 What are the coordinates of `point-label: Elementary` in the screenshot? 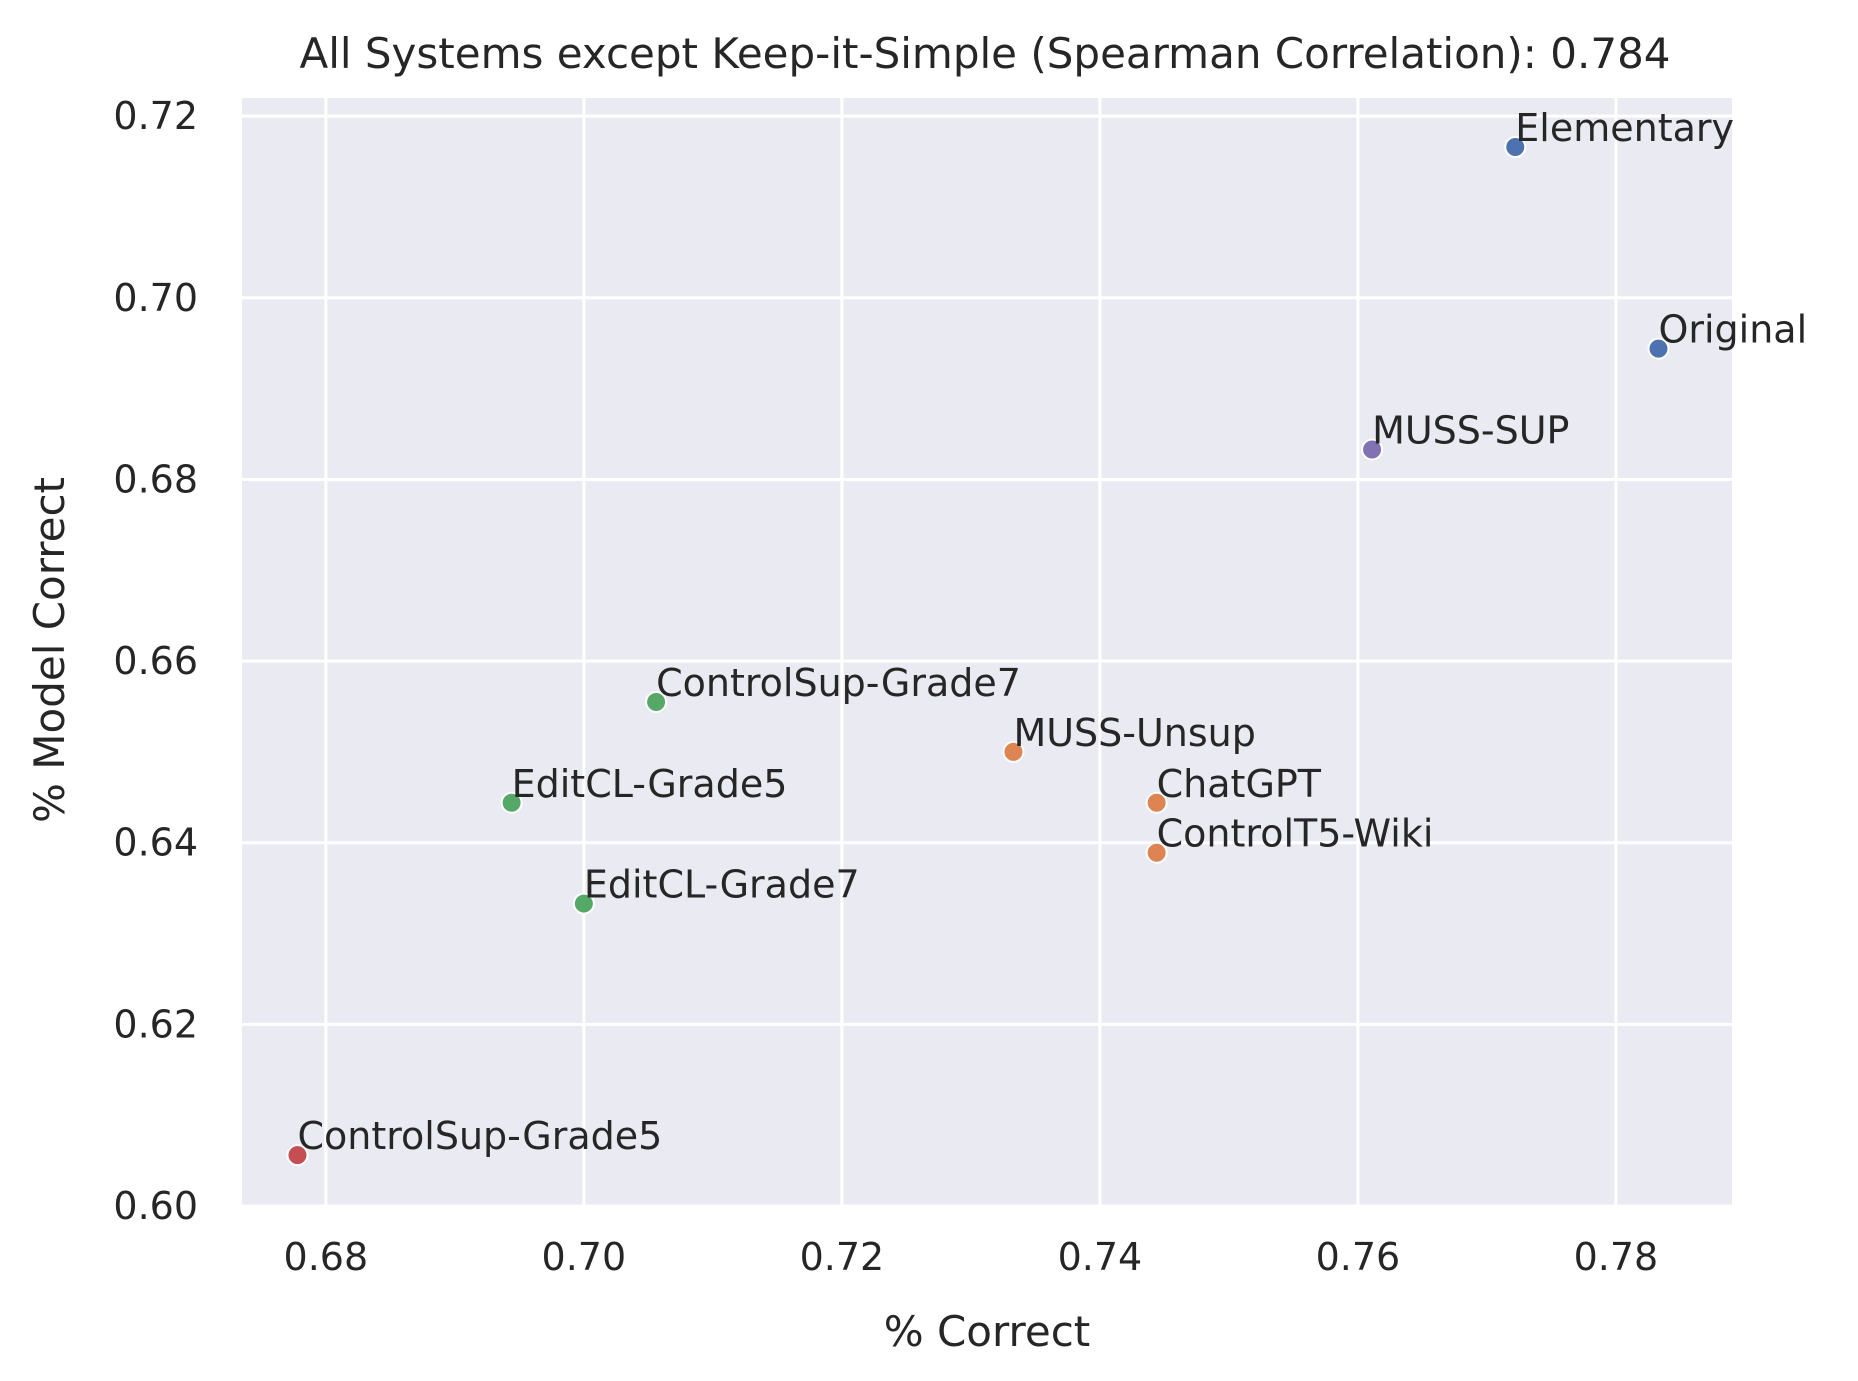 It's located at (1624, 128).